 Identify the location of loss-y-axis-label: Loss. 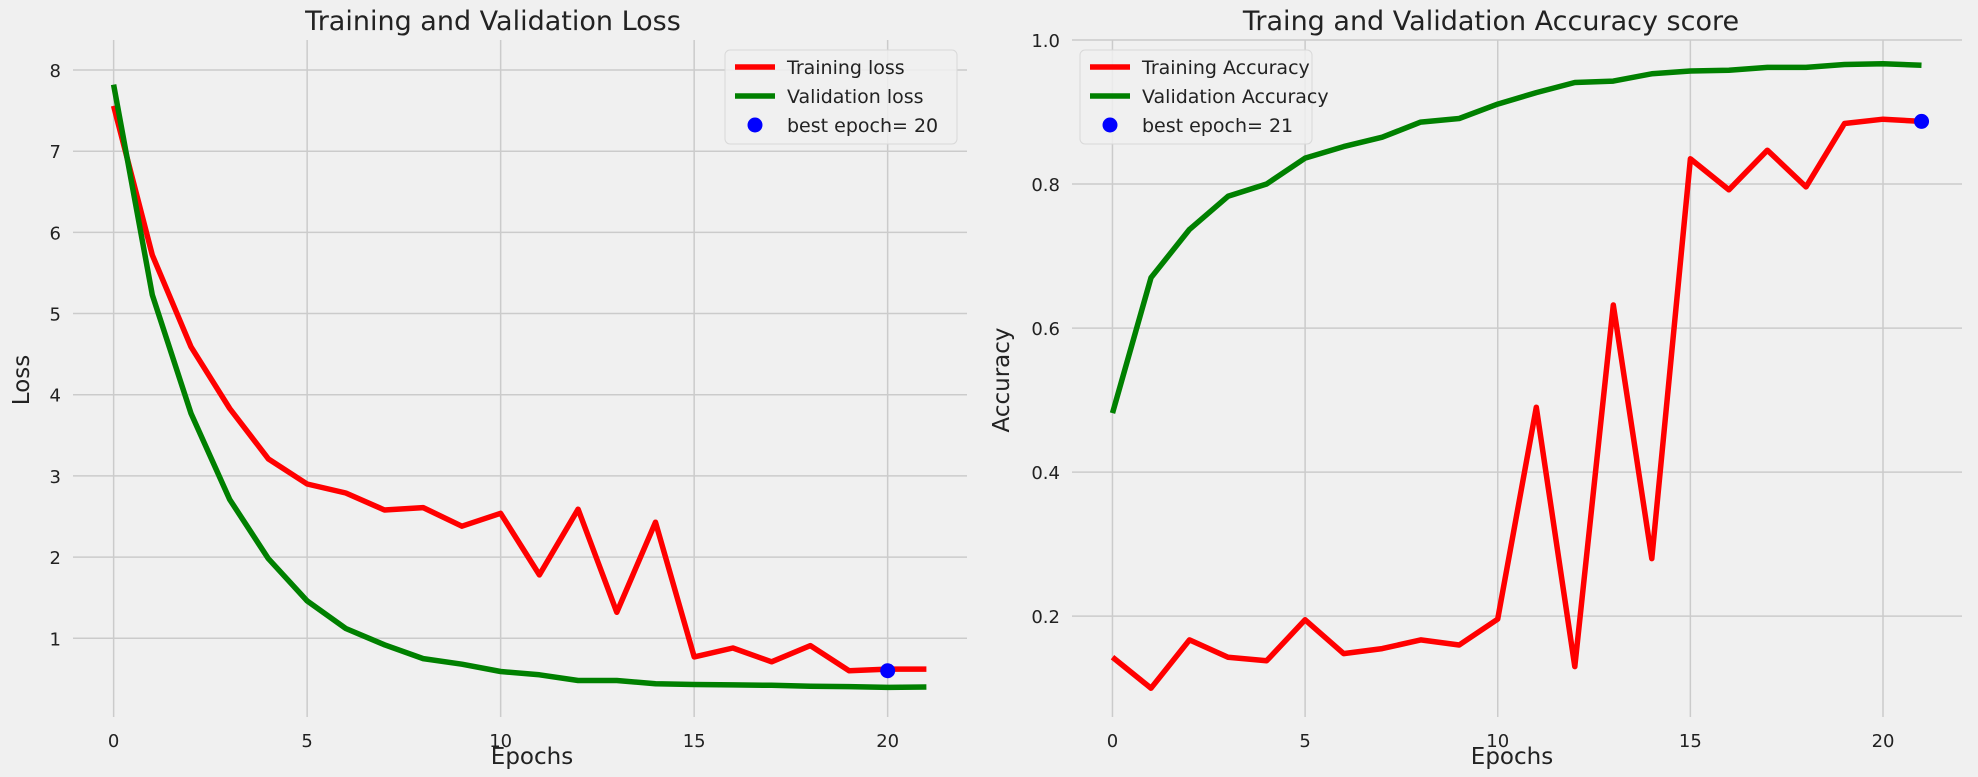
(22, 380).